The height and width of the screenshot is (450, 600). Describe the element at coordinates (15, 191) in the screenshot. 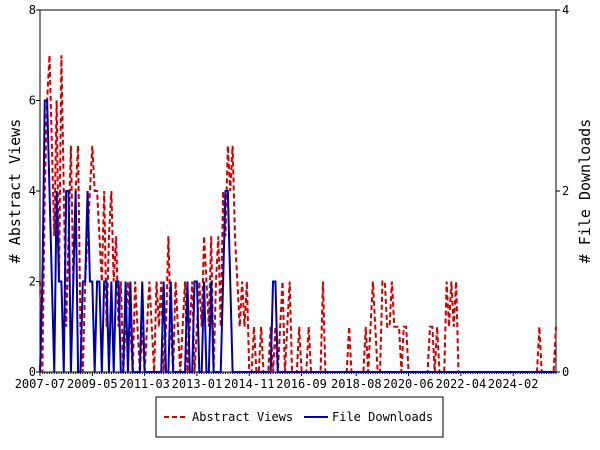

I see `y-axis-label: # Abstract Views` at that location.